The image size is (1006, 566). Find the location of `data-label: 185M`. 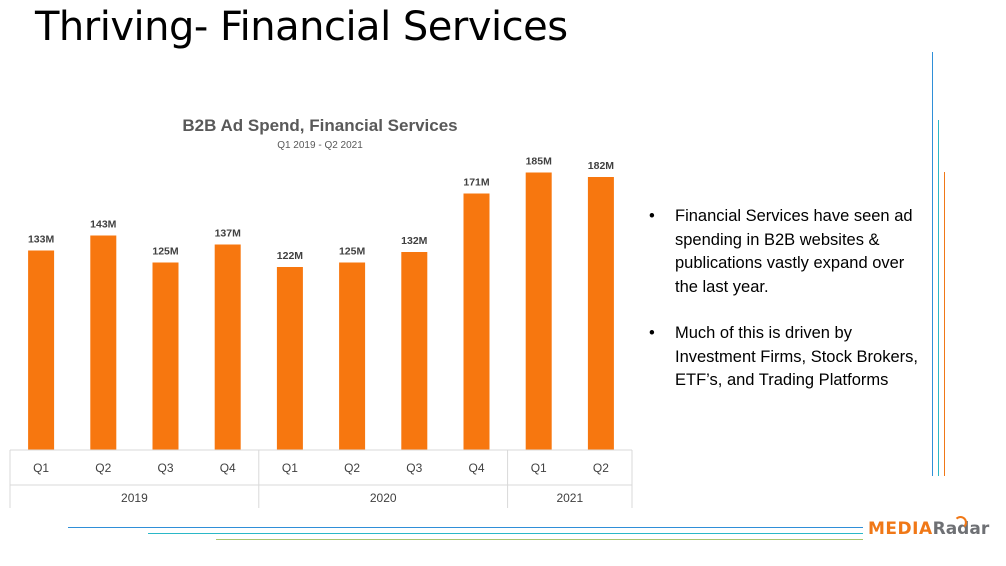

data-label: 185M is located at coordinates (539, 162).